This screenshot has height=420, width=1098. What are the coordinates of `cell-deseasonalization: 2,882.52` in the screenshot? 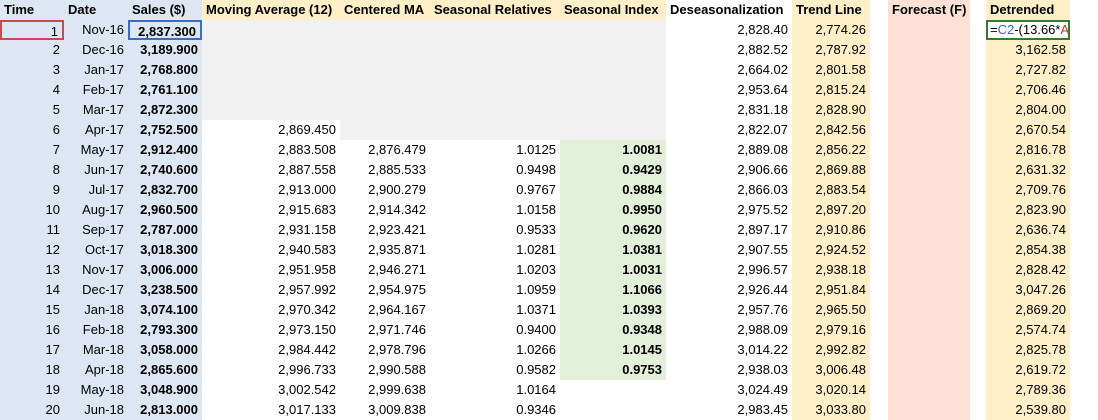 It's located at (762, 49).